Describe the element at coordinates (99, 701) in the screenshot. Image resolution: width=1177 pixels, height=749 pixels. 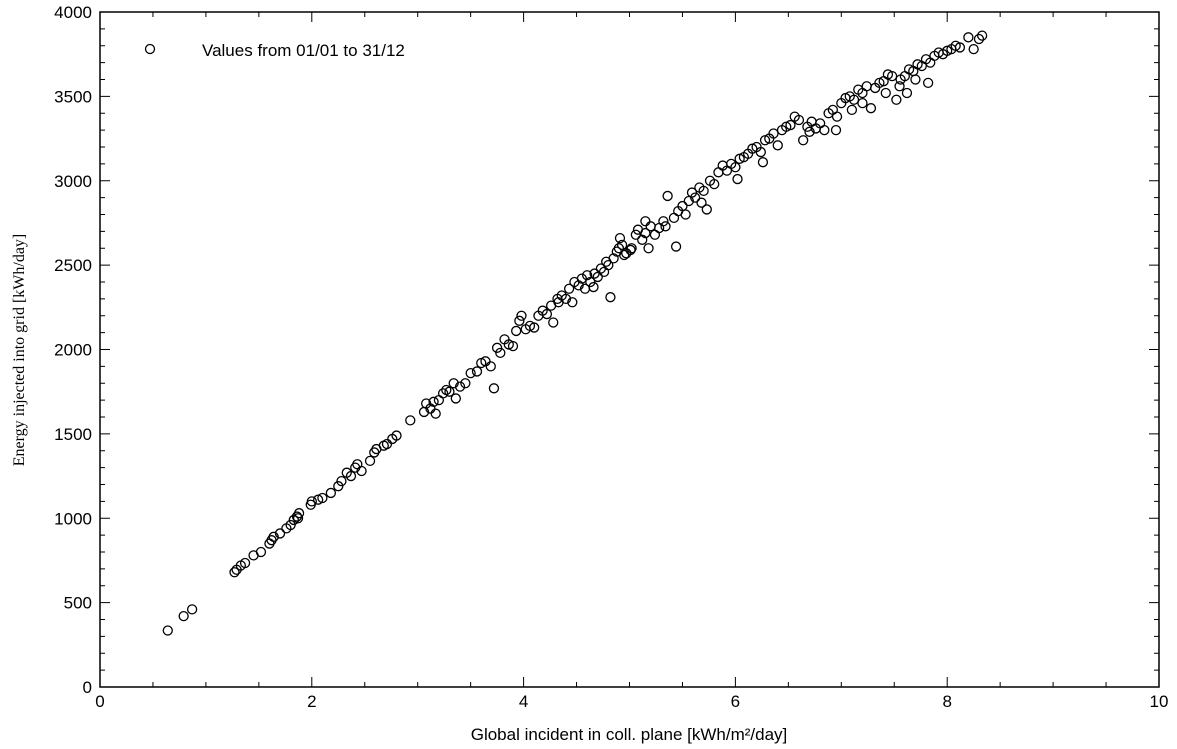
I see `x-tick-label: 0` at that location.